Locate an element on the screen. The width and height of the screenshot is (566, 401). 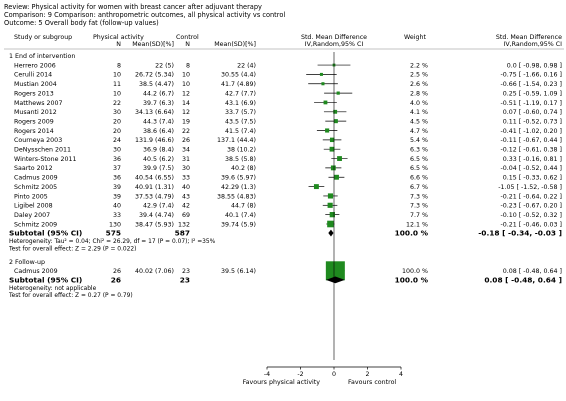
pa-n: 37 is located at coordinates (117, 168).